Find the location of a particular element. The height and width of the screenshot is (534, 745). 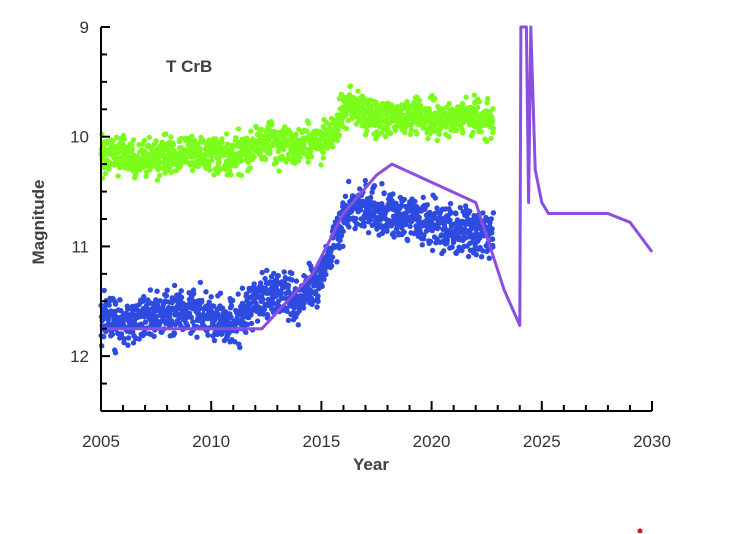

green-series is located at coordinates (297, 133).